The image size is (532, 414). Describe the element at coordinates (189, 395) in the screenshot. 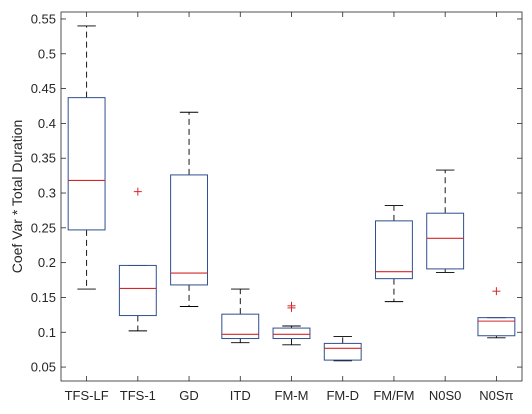

I see `x-tick-label: GD` at that location.